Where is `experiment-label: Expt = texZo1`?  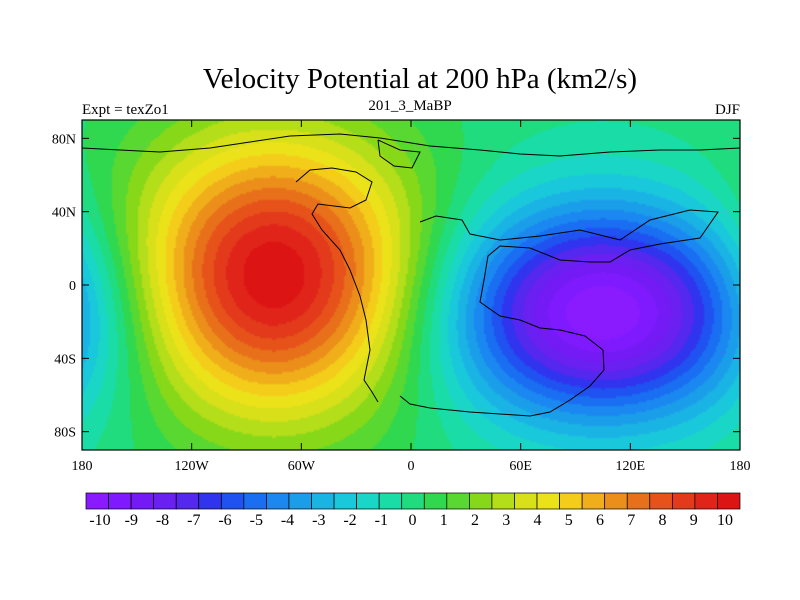 experiment-label: Expt = texZo1 is located at coordinates (125, 110).